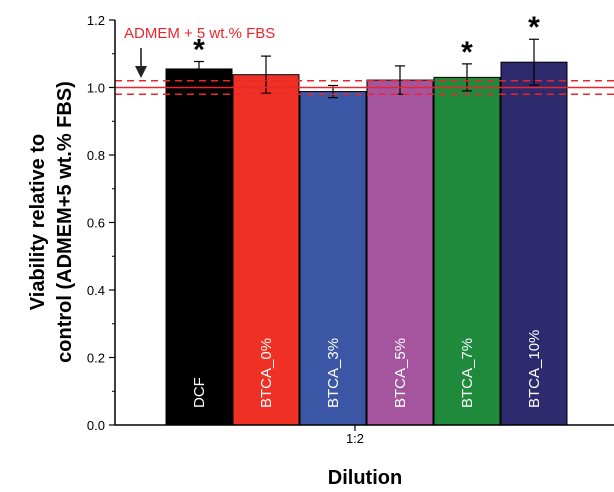  Describe the element at coordinates (96, 155) in the screenshot. I see `y-tick-label: 0.8` at that location.